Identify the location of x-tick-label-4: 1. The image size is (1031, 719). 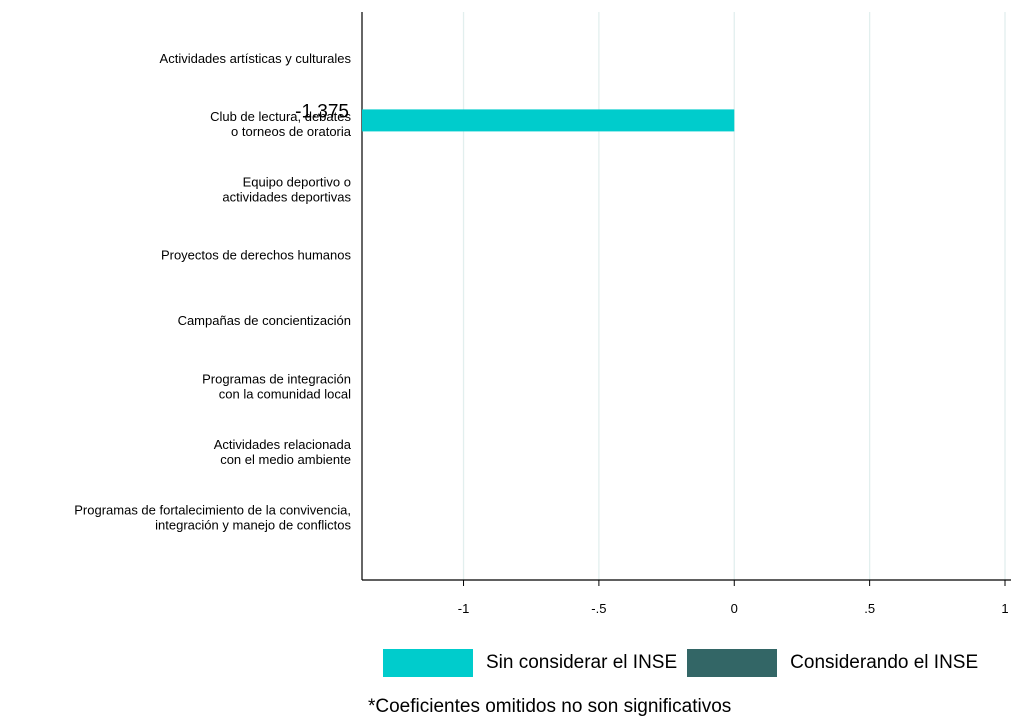
(1004, 608).